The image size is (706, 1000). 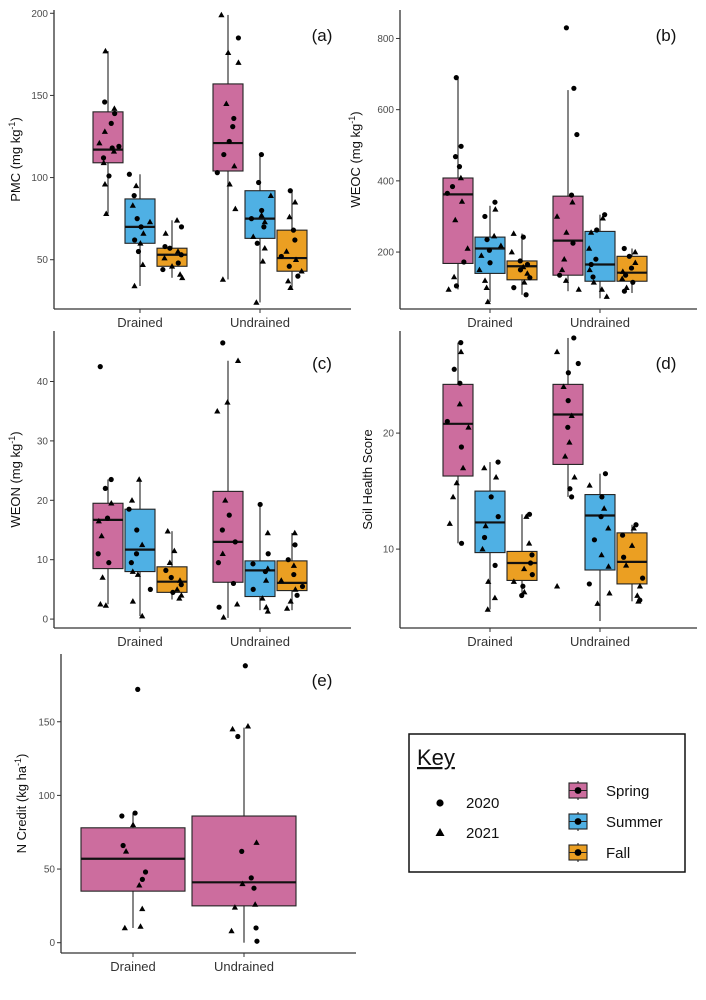 I want to click on x-category-label: Drained, so click(x=140, y=641).